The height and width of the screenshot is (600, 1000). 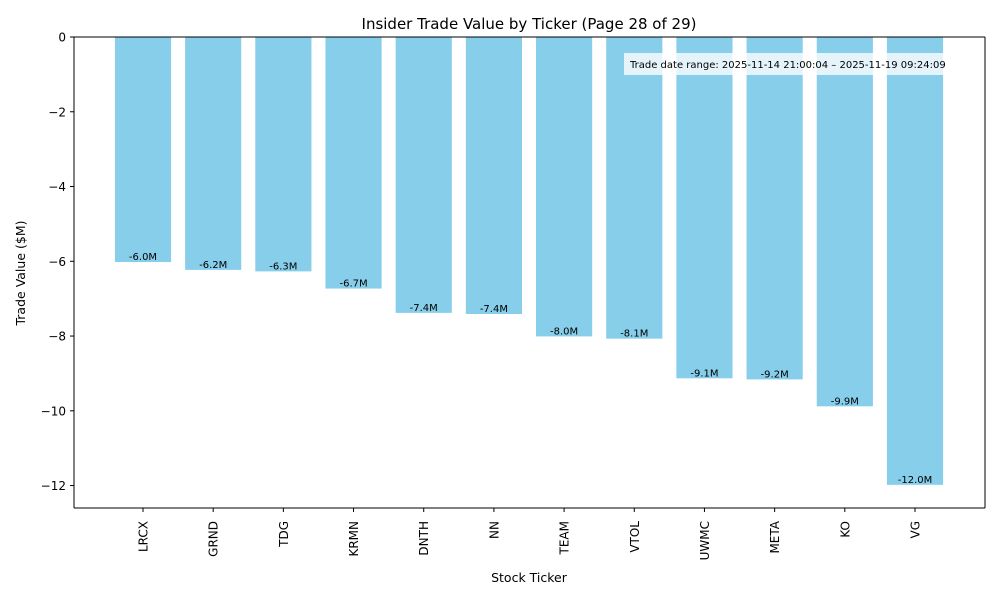 What do you see at coordinates (353, 163) in the screenshot?
I see `bar-krmn` at bounding box center [353, 163].